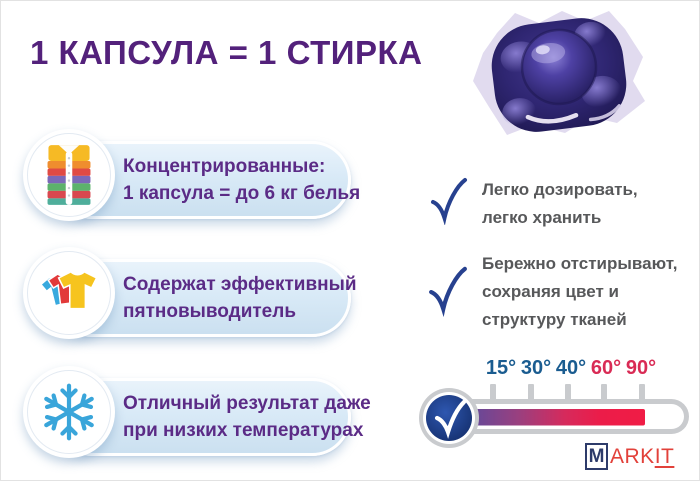  I want to click on feature-line: при низких температурах, so click(243, 430).